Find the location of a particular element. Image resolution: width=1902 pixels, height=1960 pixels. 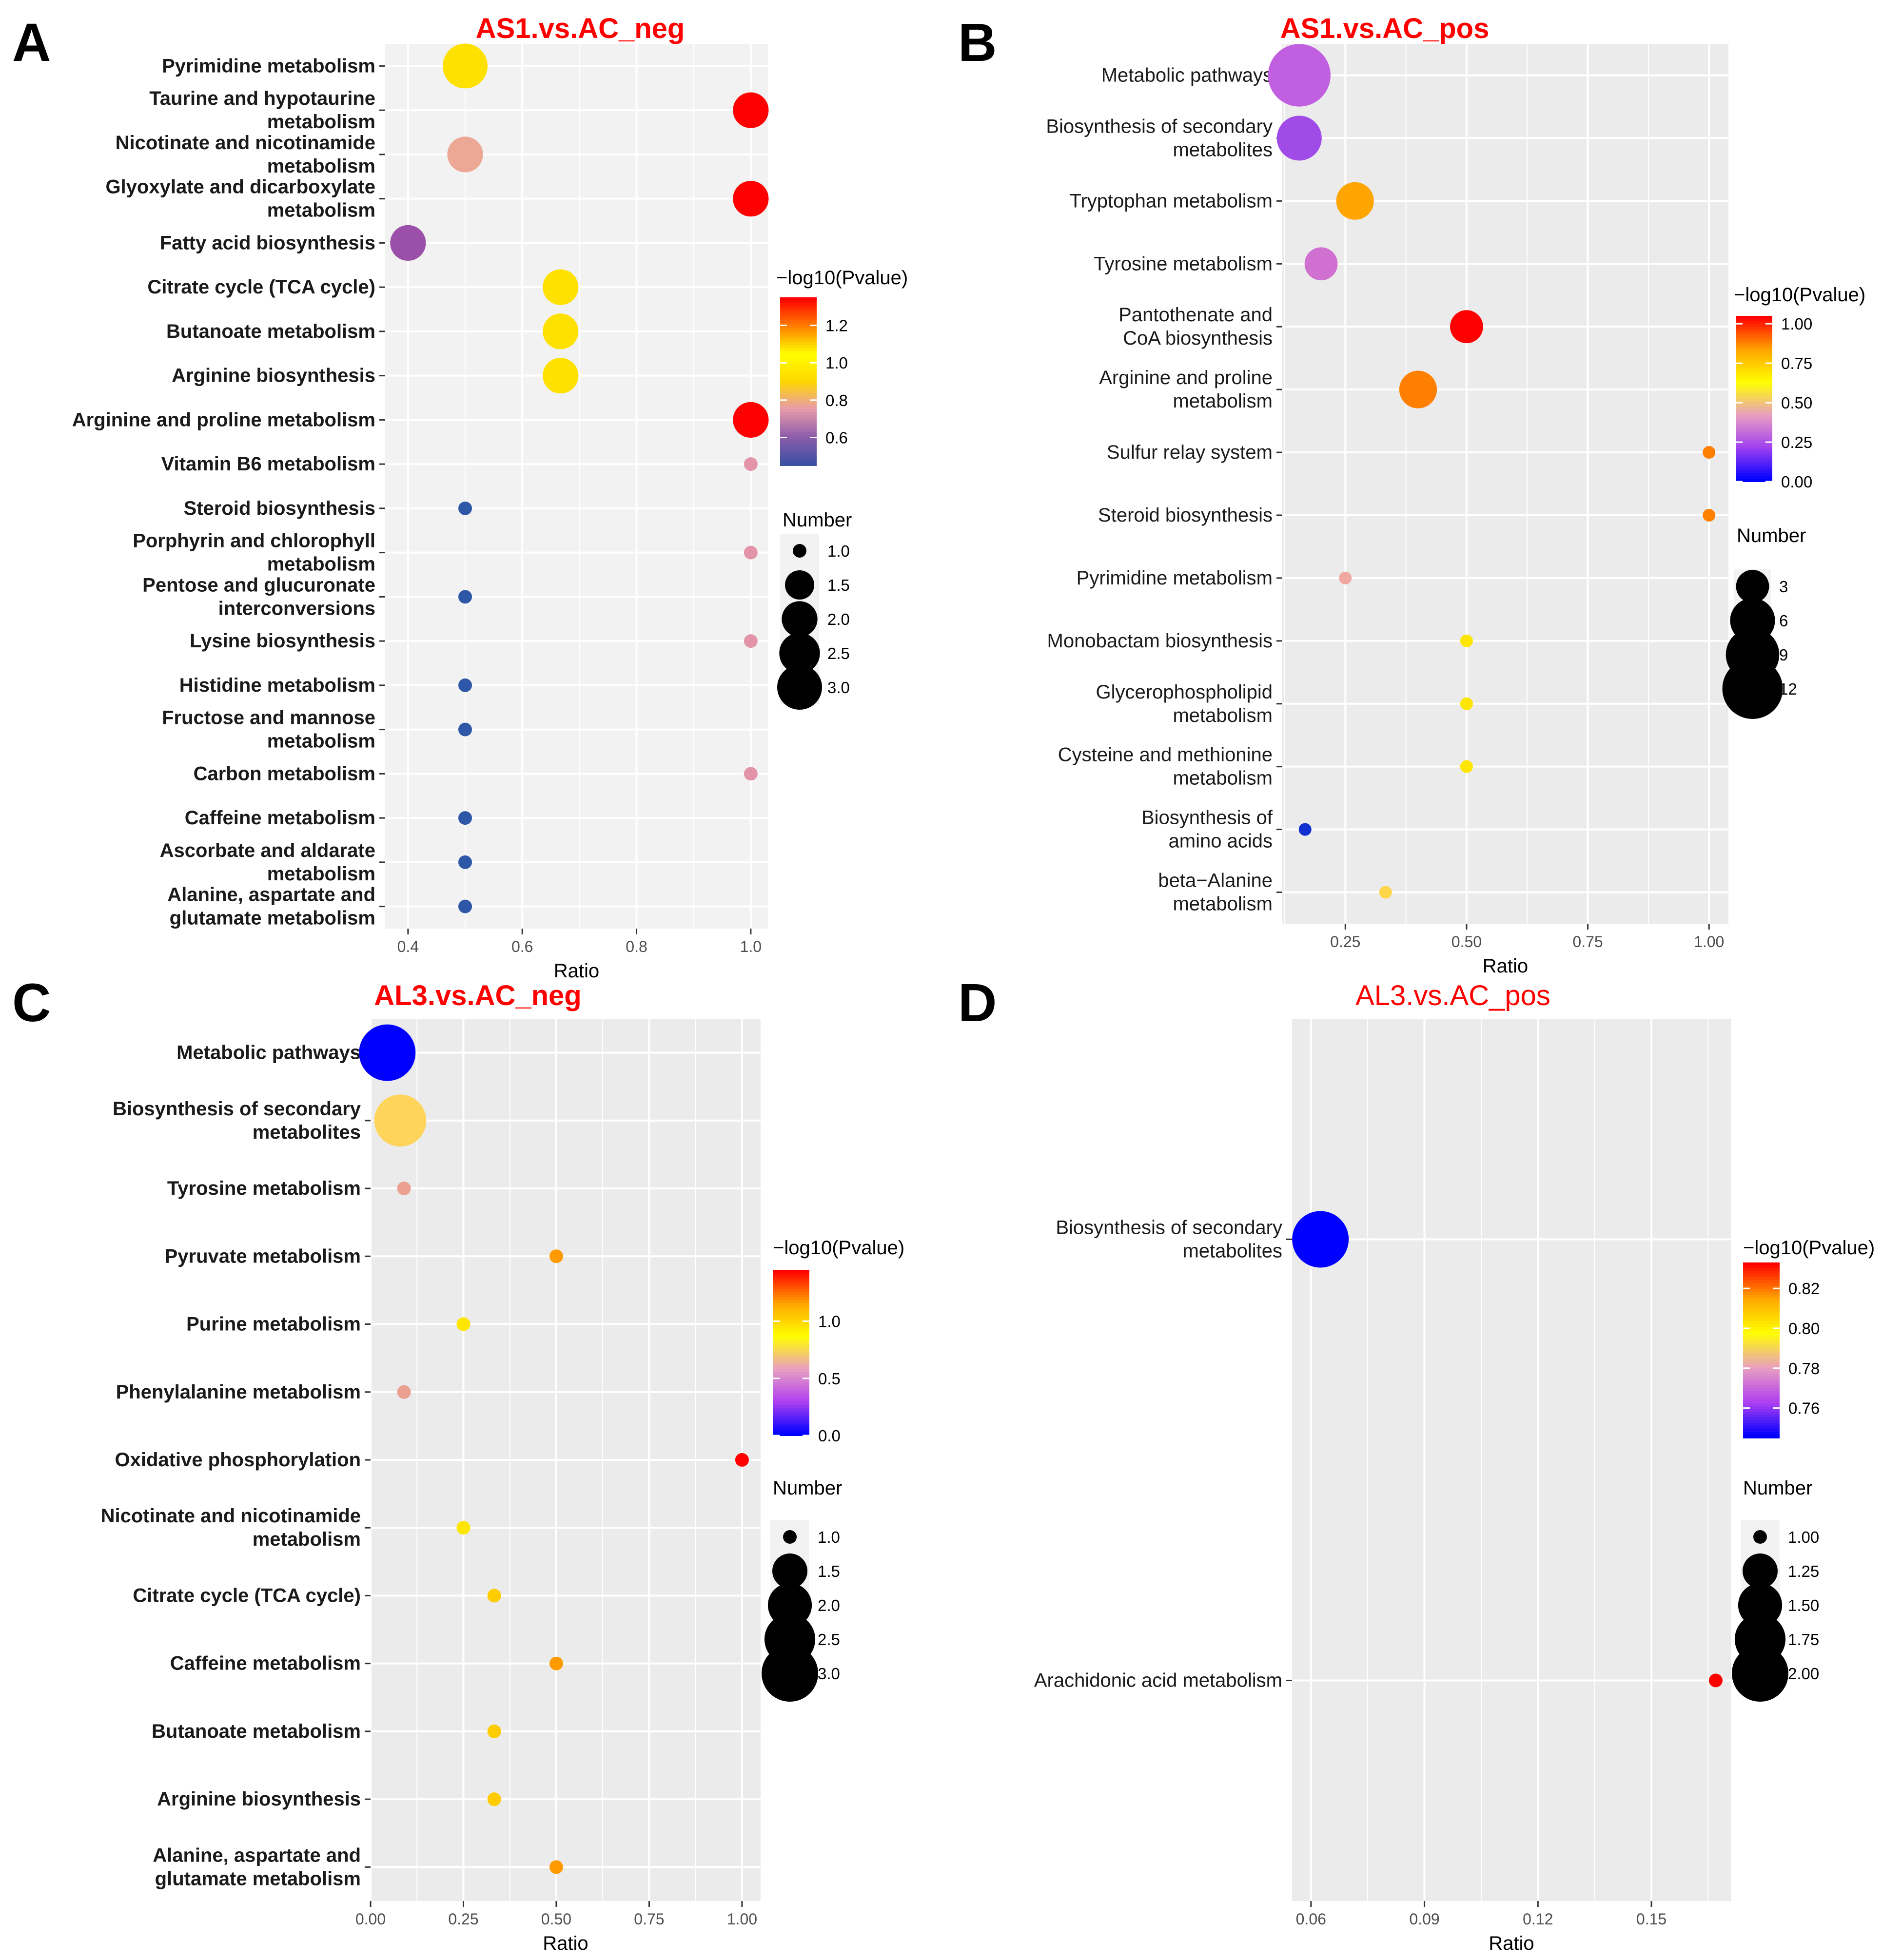

x-axis-title: Ratio is located at coordinates (576, 971).